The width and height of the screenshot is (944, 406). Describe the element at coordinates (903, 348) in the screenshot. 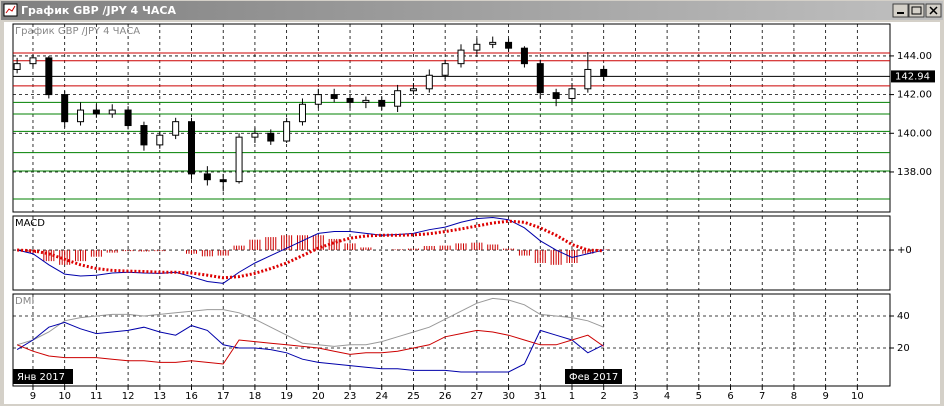

I see `y-tick-label: 20` at that location.